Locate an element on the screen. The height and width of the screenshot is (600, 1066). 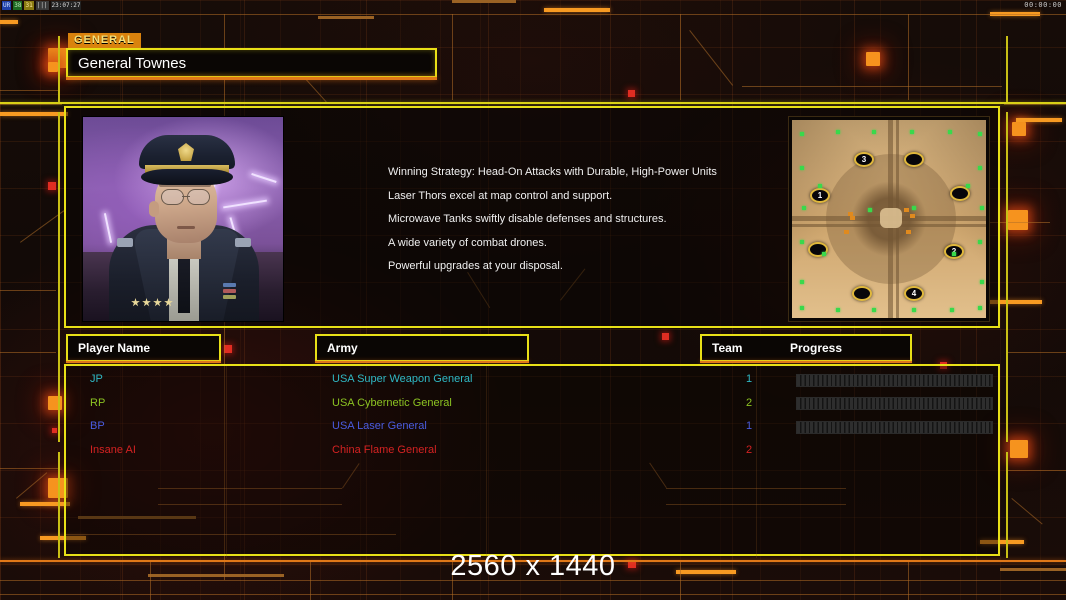
general-name-field: General Townes is located at coordinates (251, 64).